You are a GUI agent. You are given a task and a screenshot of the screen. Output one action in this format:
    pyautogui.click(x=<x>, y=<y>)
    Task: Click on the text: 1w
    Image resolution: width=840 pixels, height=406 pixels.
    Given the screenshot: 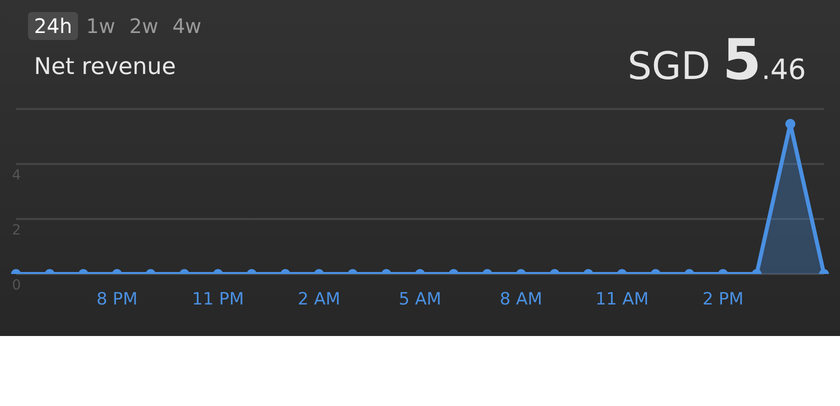 What is the action you would take?
    pyautogui.click(x=100, y=26)
    